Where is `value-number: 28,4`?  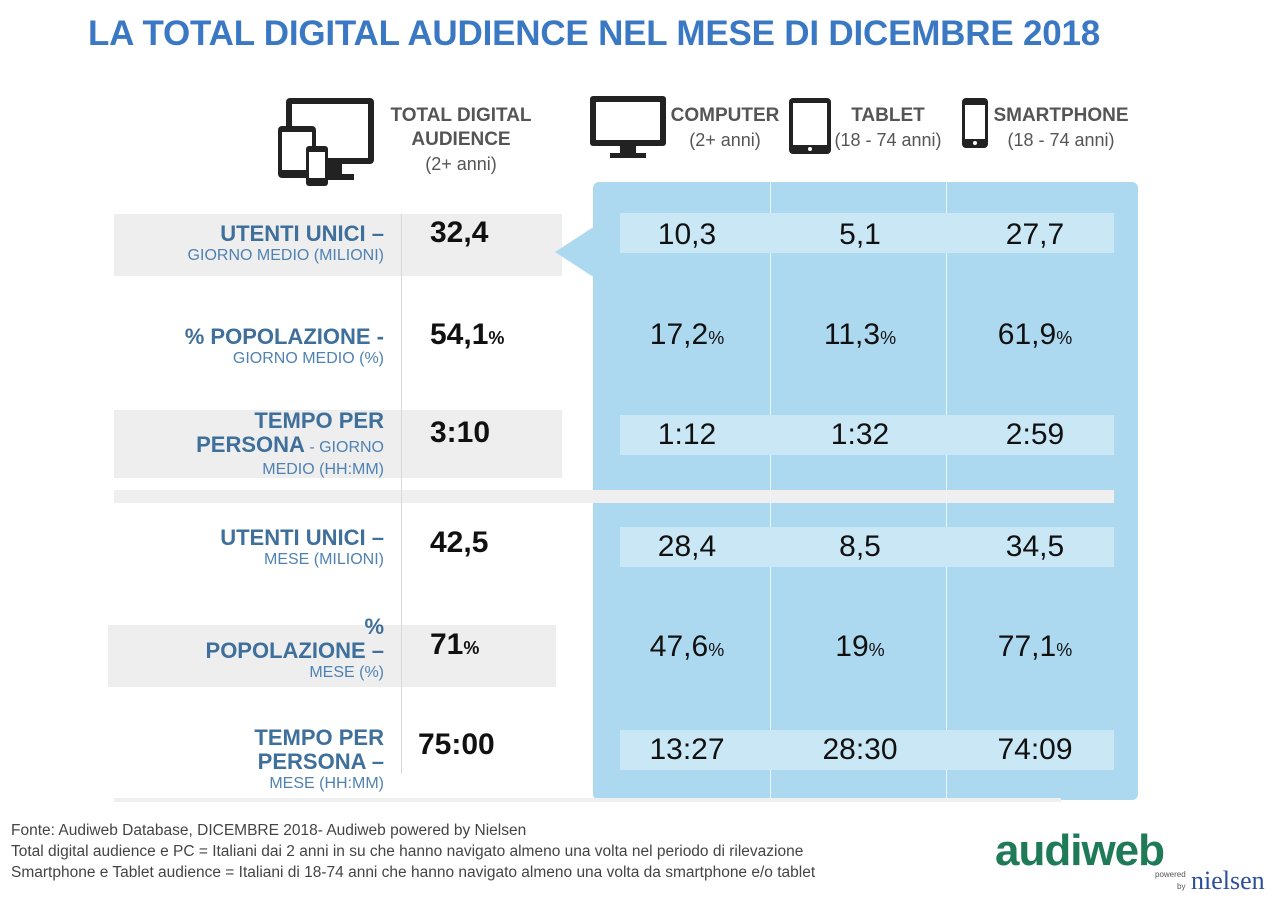
value-number: 28,4 is located at coordinates (687, 546).